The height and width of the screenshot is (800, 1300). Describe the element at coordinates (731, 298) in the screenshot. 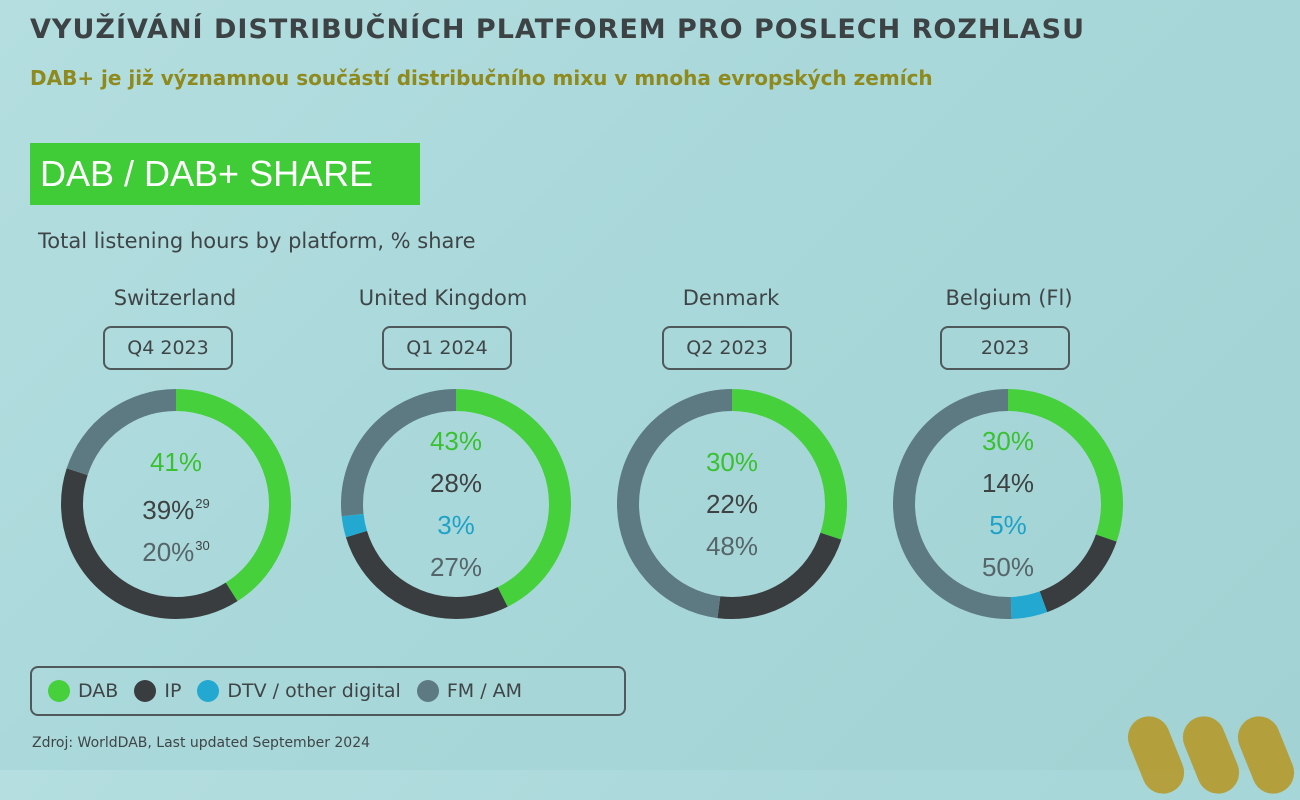

I see `country-label: Denmark` at that location.